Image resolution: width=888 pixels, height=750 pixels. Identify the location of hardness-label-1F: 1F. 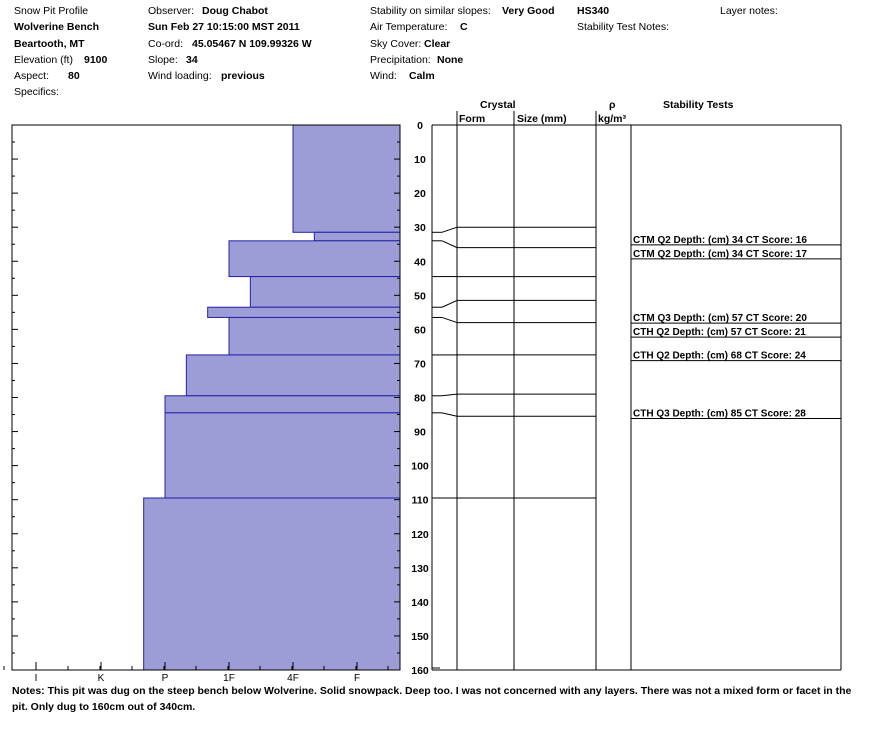
(229, 678).